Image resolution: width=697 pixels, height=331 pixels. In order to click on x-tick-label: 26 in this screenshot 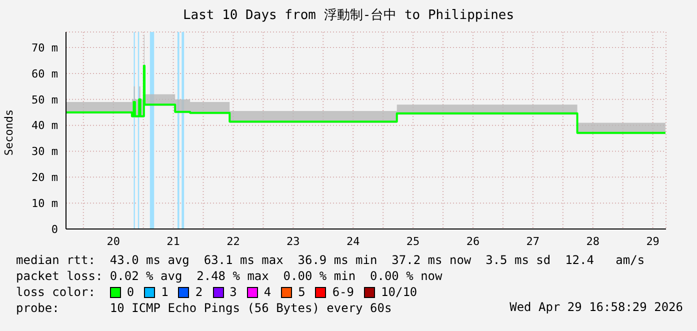, I will do `click(473, 241)`.